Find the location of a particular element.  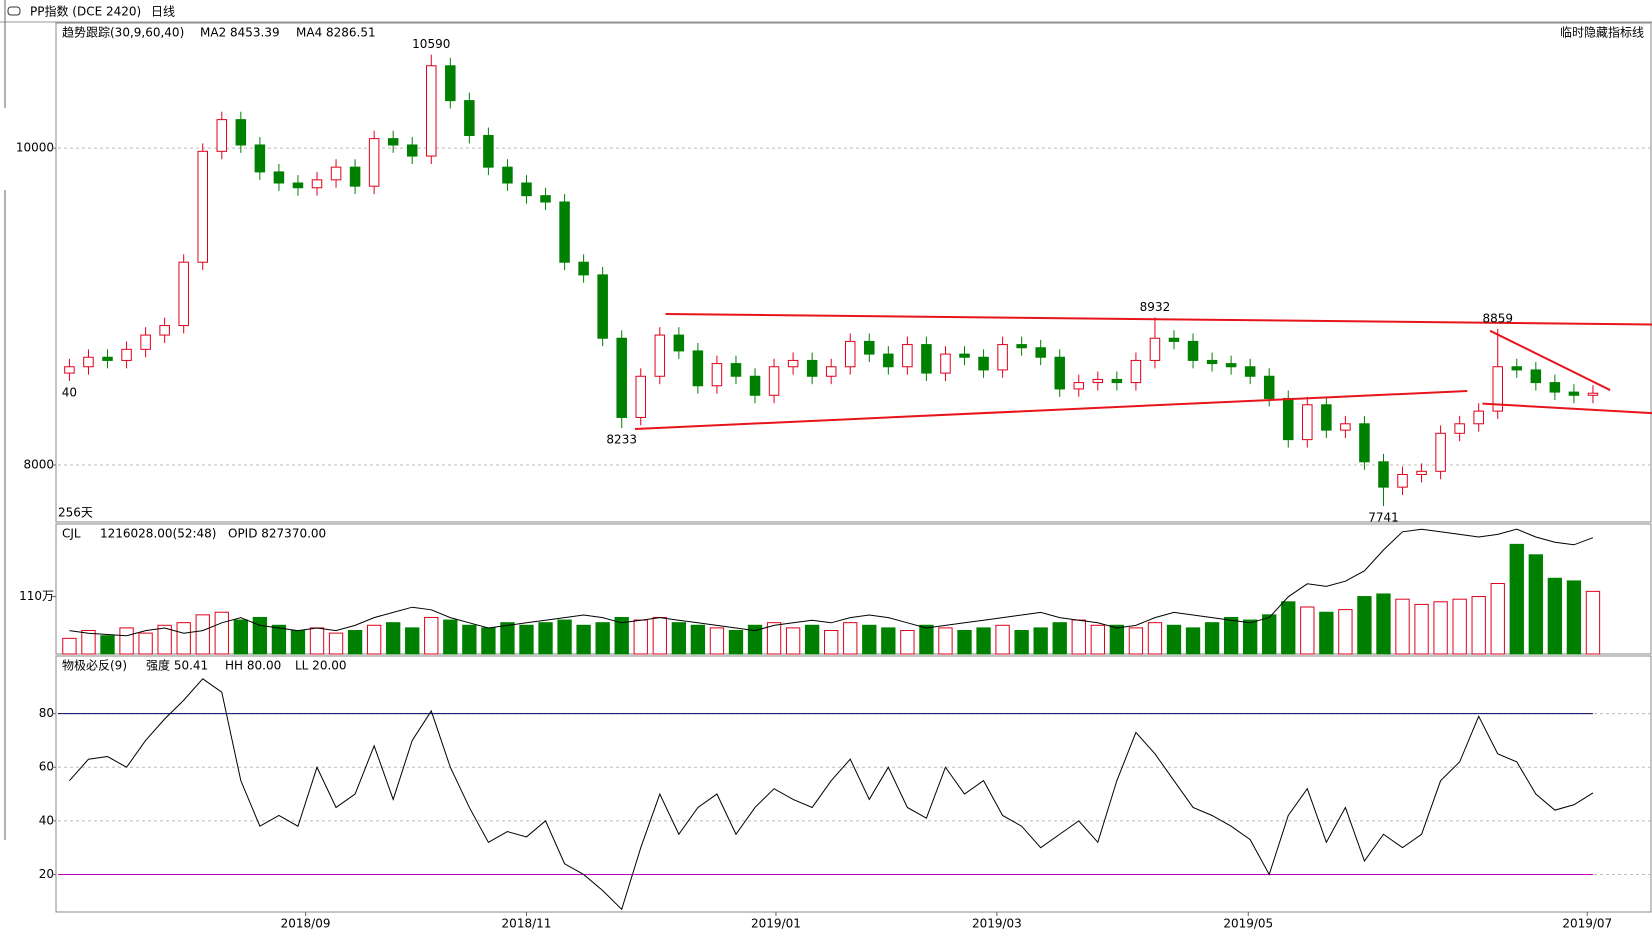

indicator-header: CJL is located at coordinates (71, 534).